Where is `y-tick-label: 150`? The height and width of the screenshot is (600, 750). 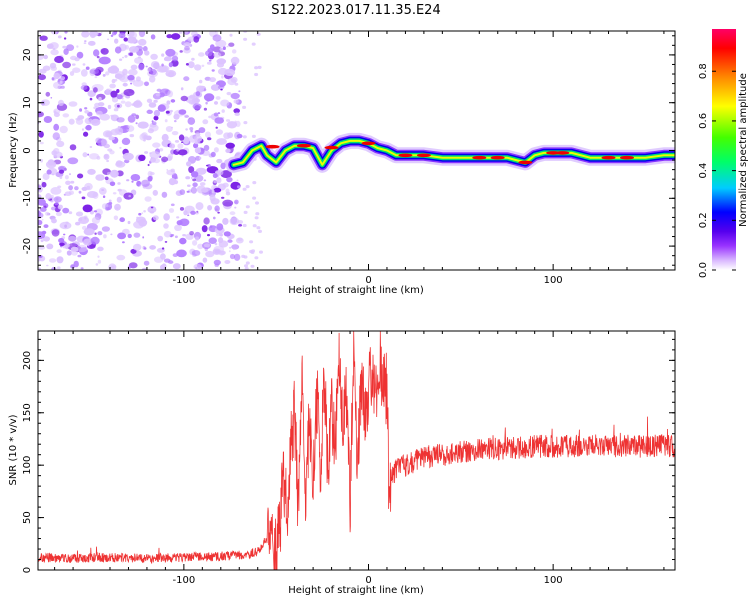 y-tick-label: 150 is located at coordinates (27, 412).